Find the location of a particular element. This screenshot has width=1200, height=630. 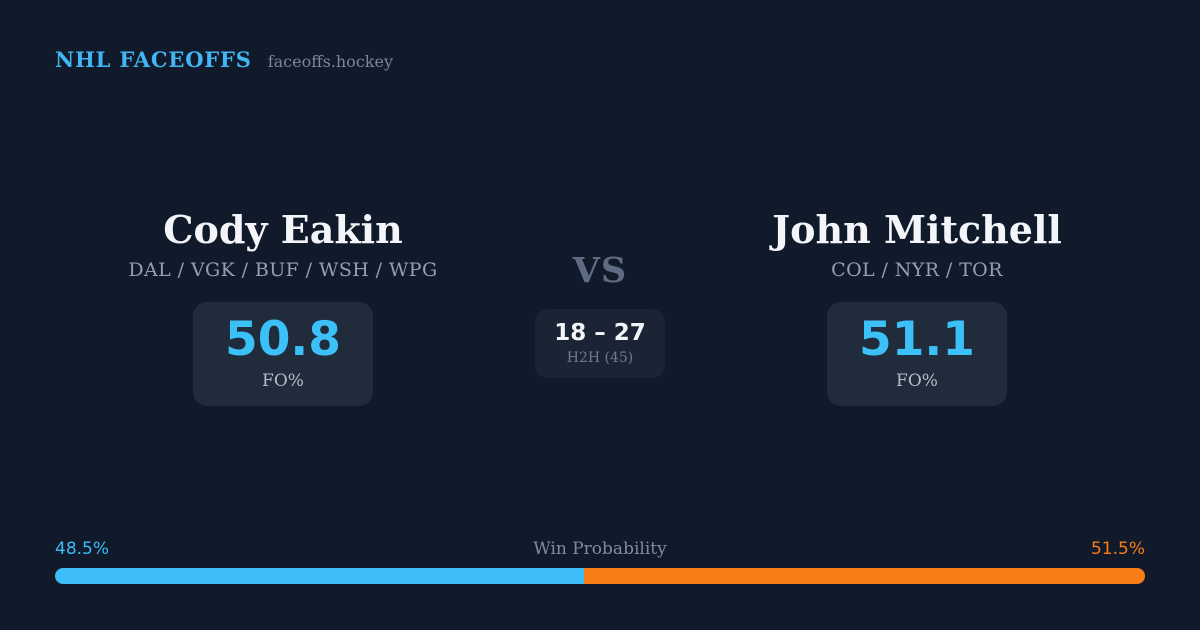

vs-label: VS is located at coordinates (600, 270).